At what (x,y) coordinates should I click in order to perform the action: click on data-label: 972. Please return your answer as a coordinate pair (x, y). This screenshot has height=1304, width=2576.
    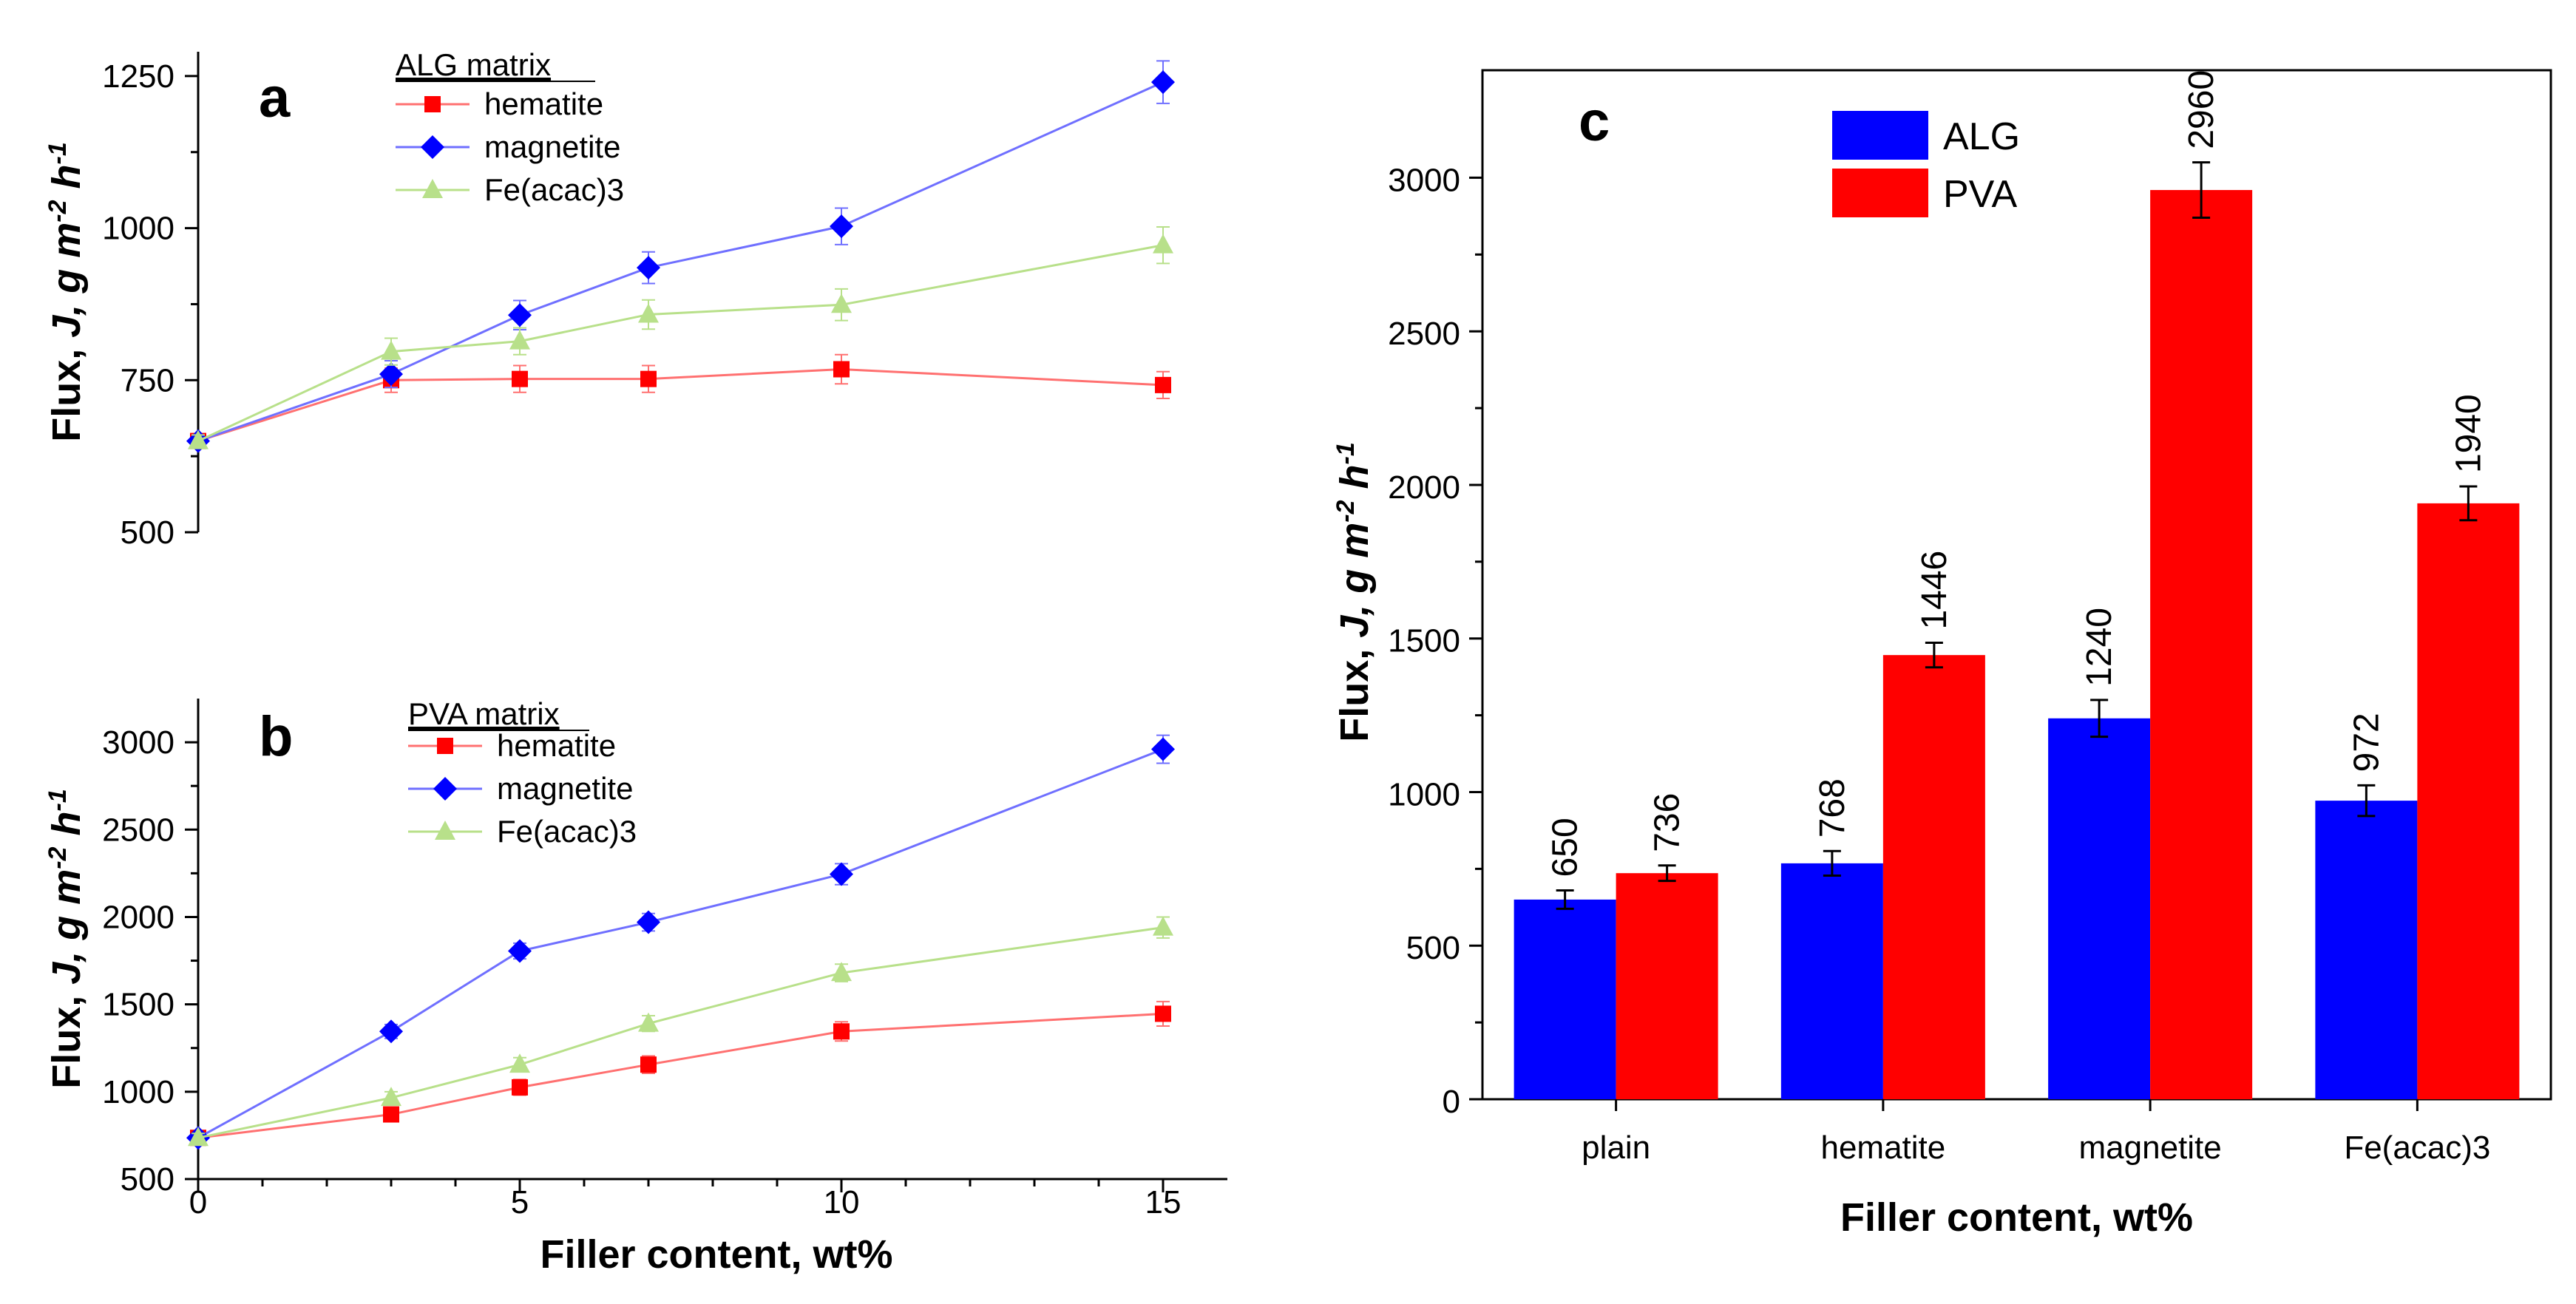
    Looking at the image, I should click on (2366, 742).